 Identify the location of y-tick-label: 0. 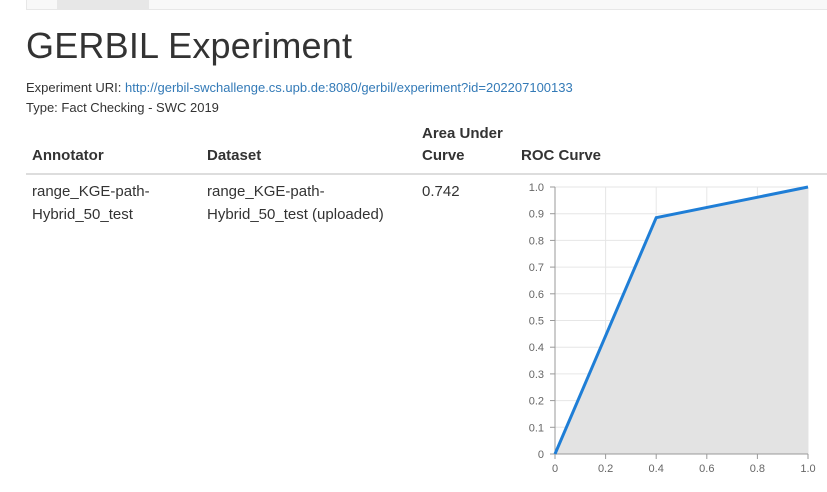
(541, 455).